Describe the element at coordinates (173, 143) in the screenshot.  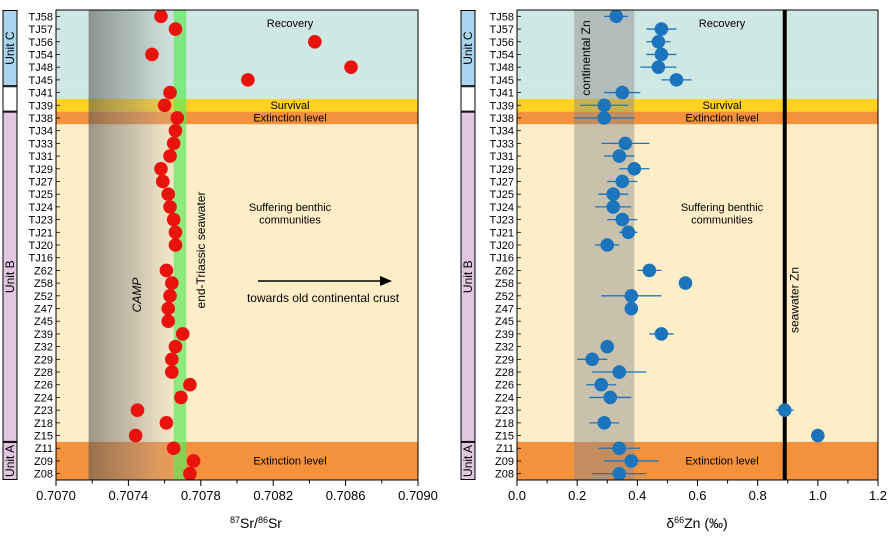
I see `sr-point-tj33` at that location.